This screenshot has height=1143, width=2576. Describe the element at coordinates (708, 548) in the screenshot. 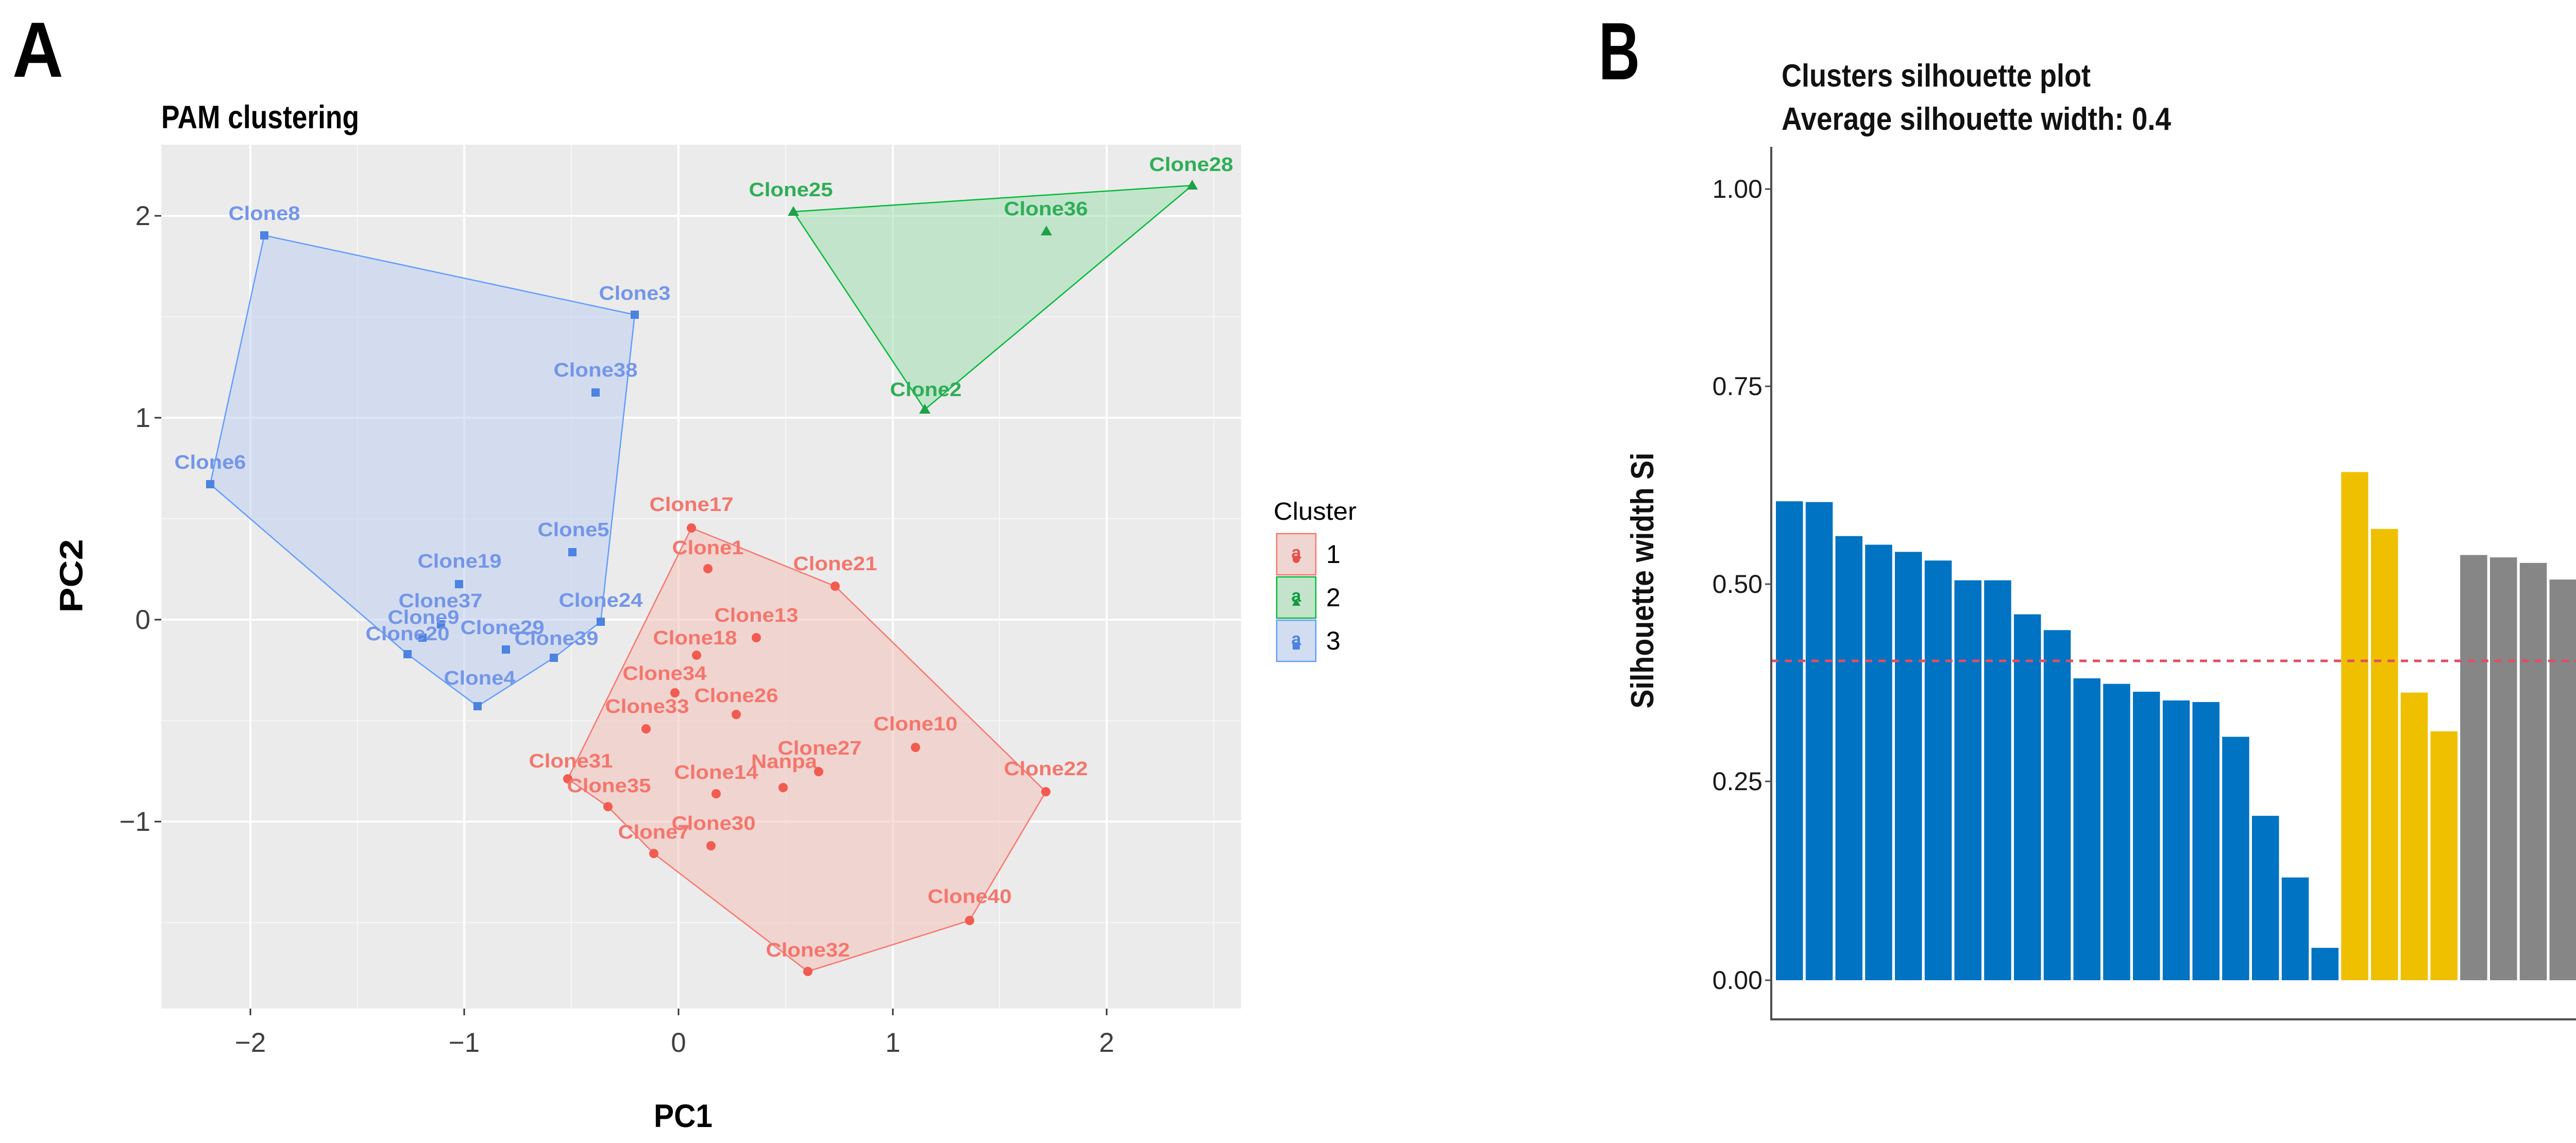

I see `svg-text: Clone1` at that location.